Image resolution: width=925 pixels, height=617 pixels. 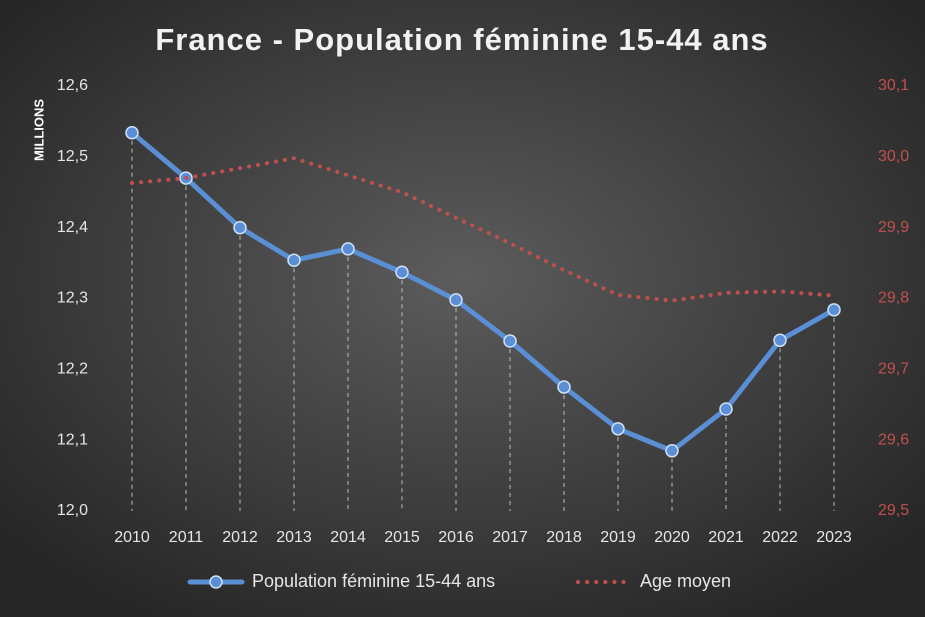 What do you see at coordinates (402, 537) in the screenshot?
I see `x-tick-label: 2015` at bounding box center [402, 537].